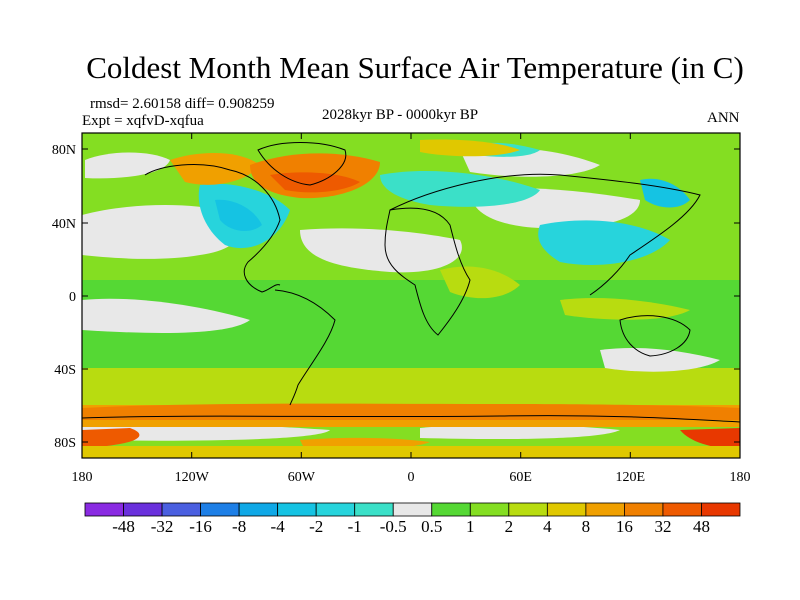 The image size is (800, 600). What do you see at coordinates (431, 526) in the screenshot?
I see `colorbar-label: 0.5` at bounding box center [431, 526].